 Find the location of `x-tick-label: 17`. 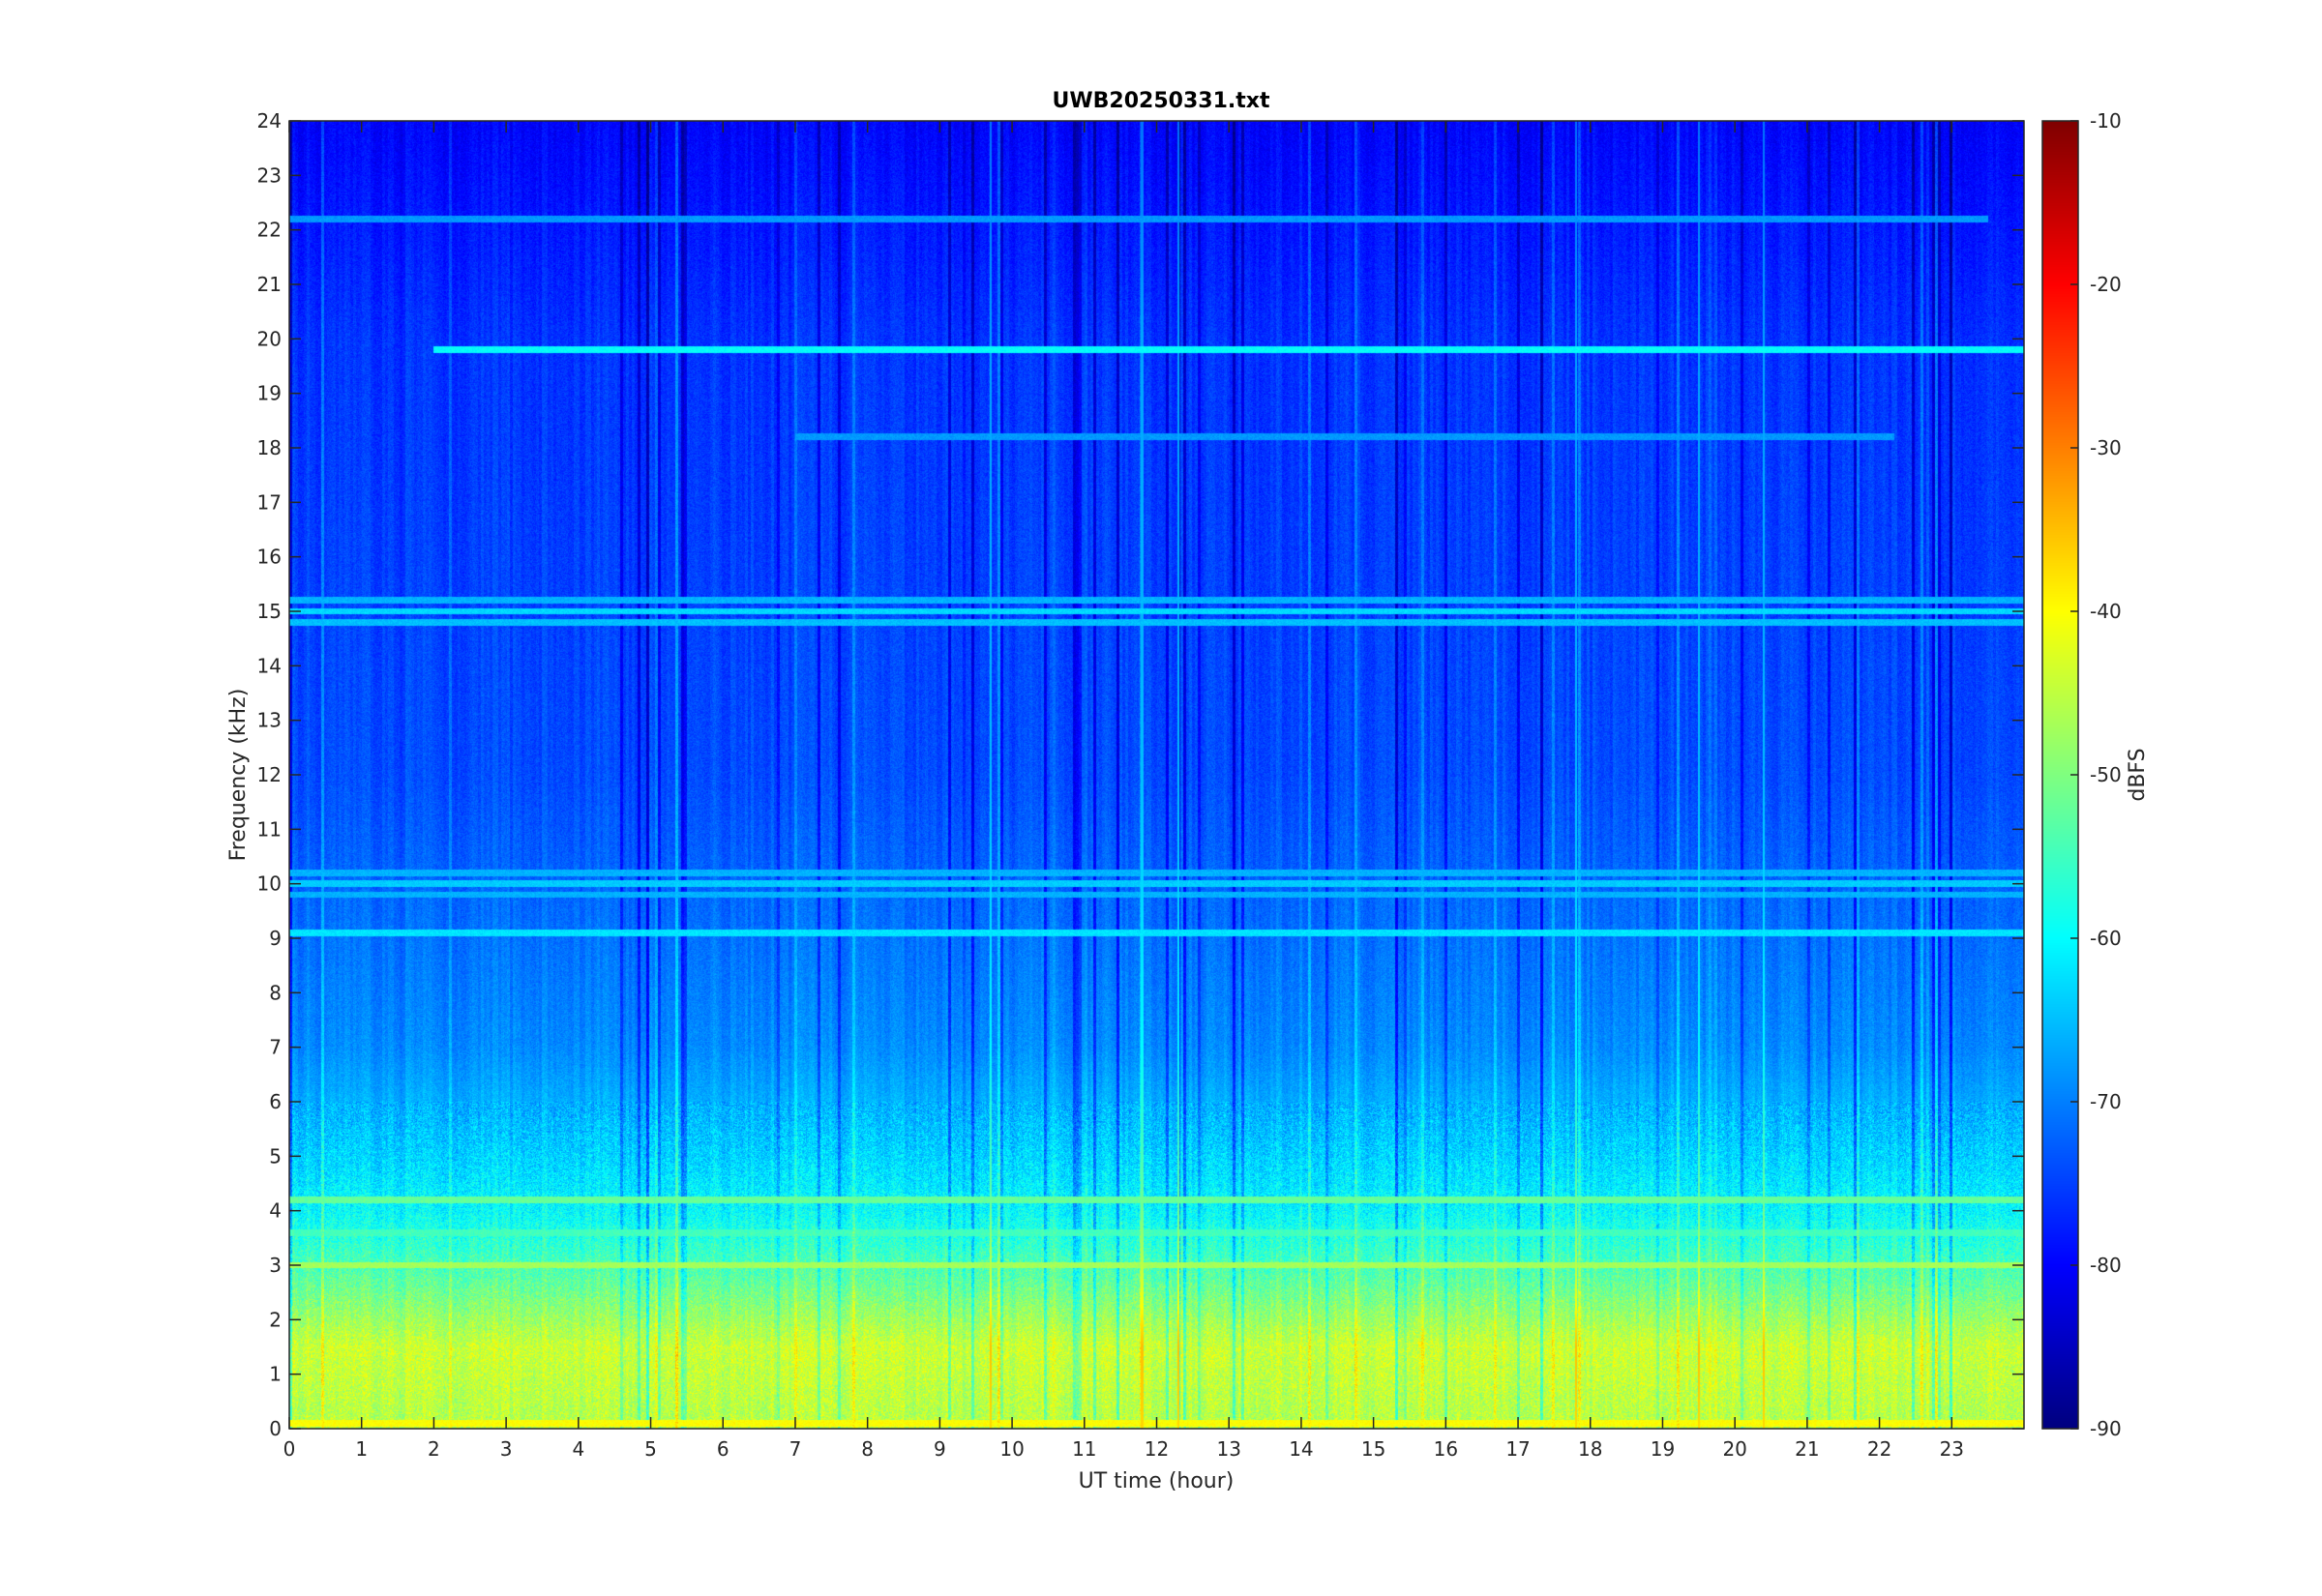

x-tick-label: 17 is located at coordinates (1517, 1449).